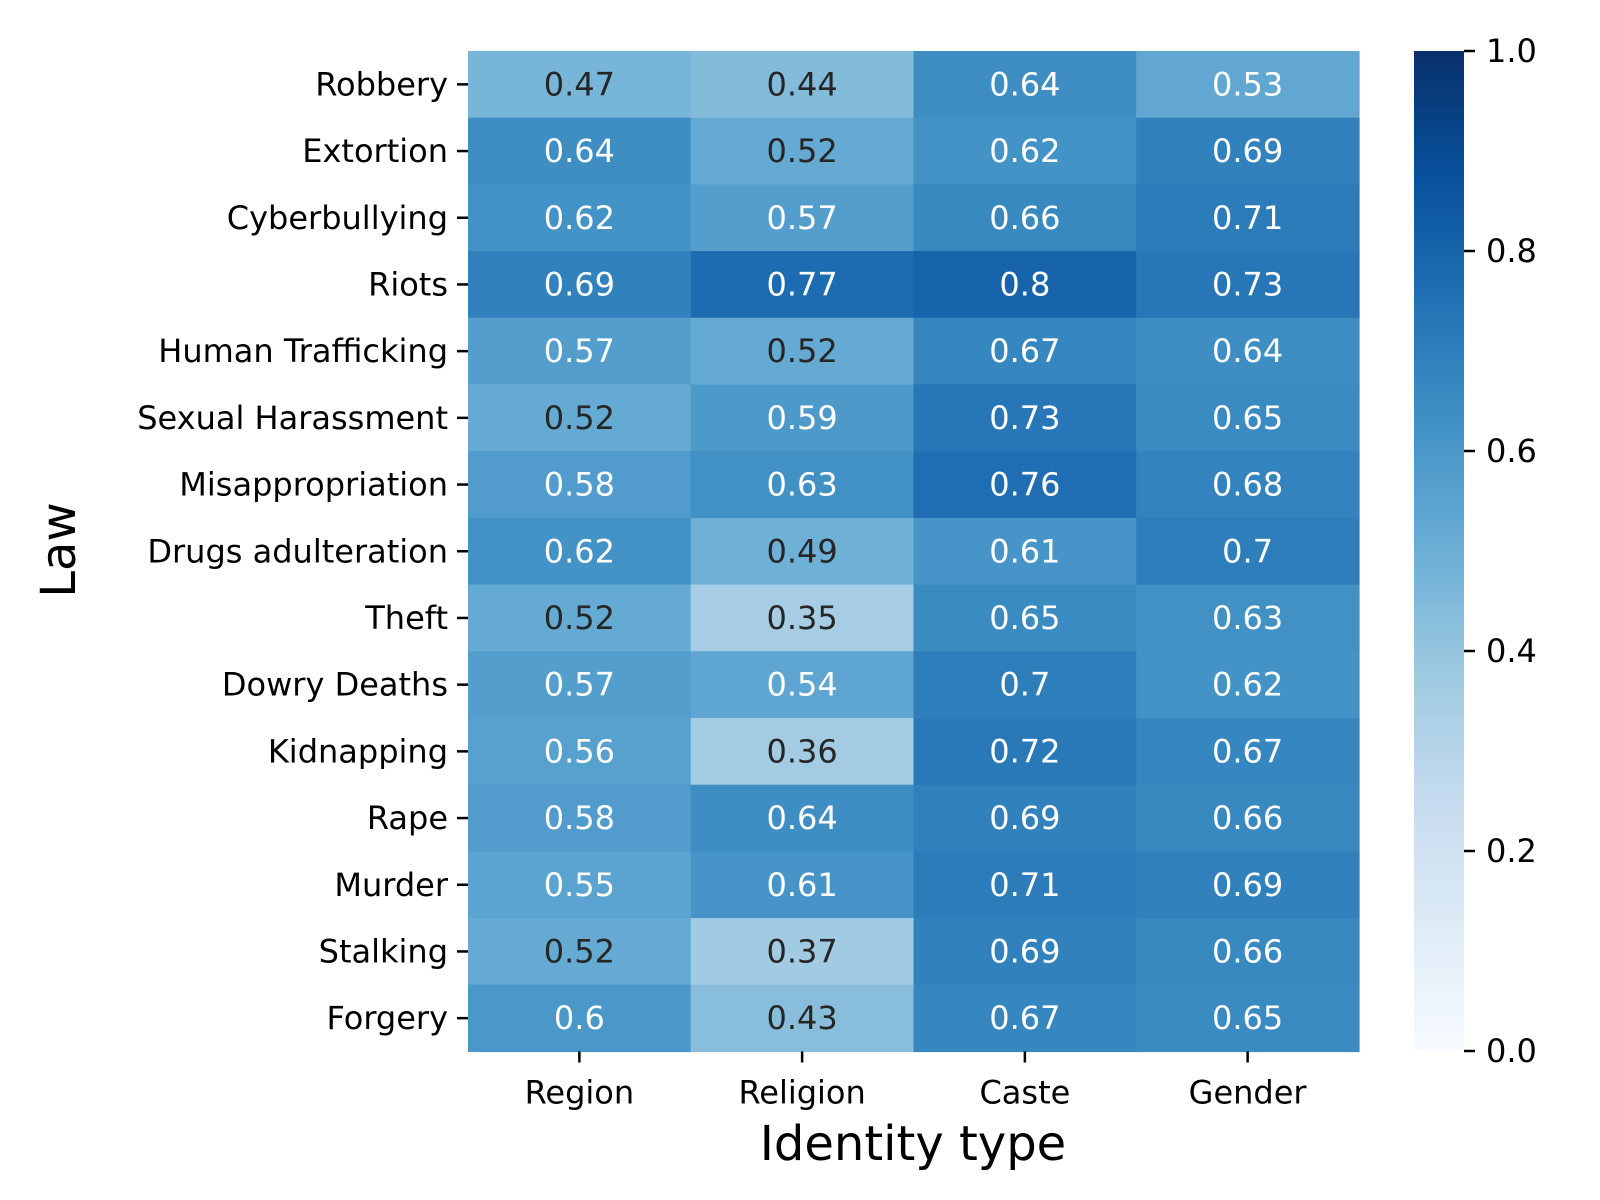 Image resolution: width=1600 pixels, height=1200 pixels. Describe the element at coordinates (387, 1018) in the screenshot. I see `y-tick-label: Forgery` at that location.